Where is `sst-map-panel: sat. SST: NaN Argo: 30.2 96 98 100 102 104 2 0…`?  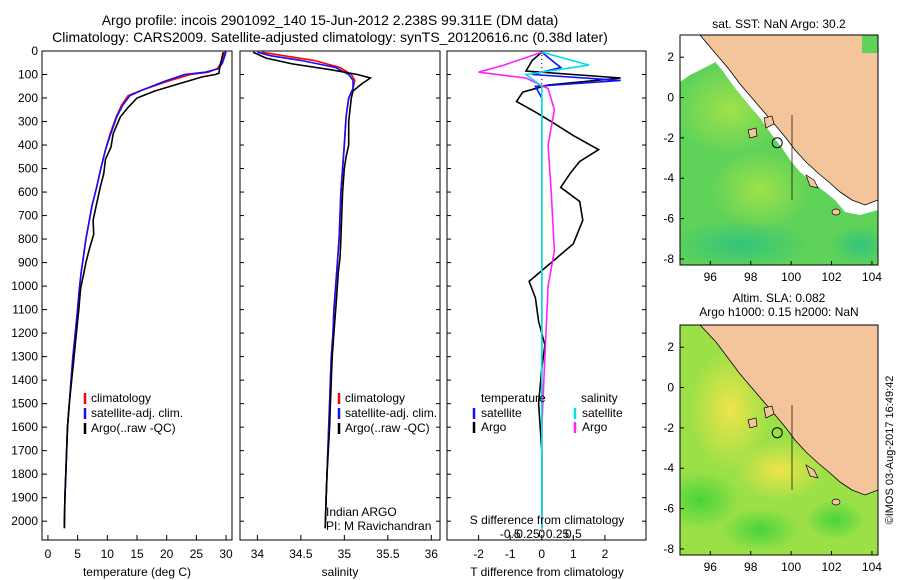 sst-map-panel: sat. SST: NaN Argo: 30.2 96 98 100 102 104 2 0… is located at coordinates (772, 150).